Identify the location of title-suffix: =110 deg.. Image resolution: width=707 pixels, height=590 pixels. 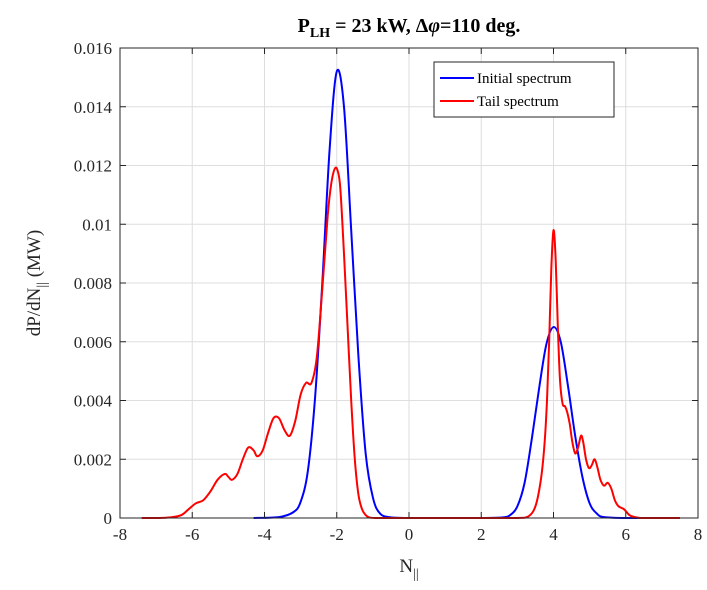
(480, 26).